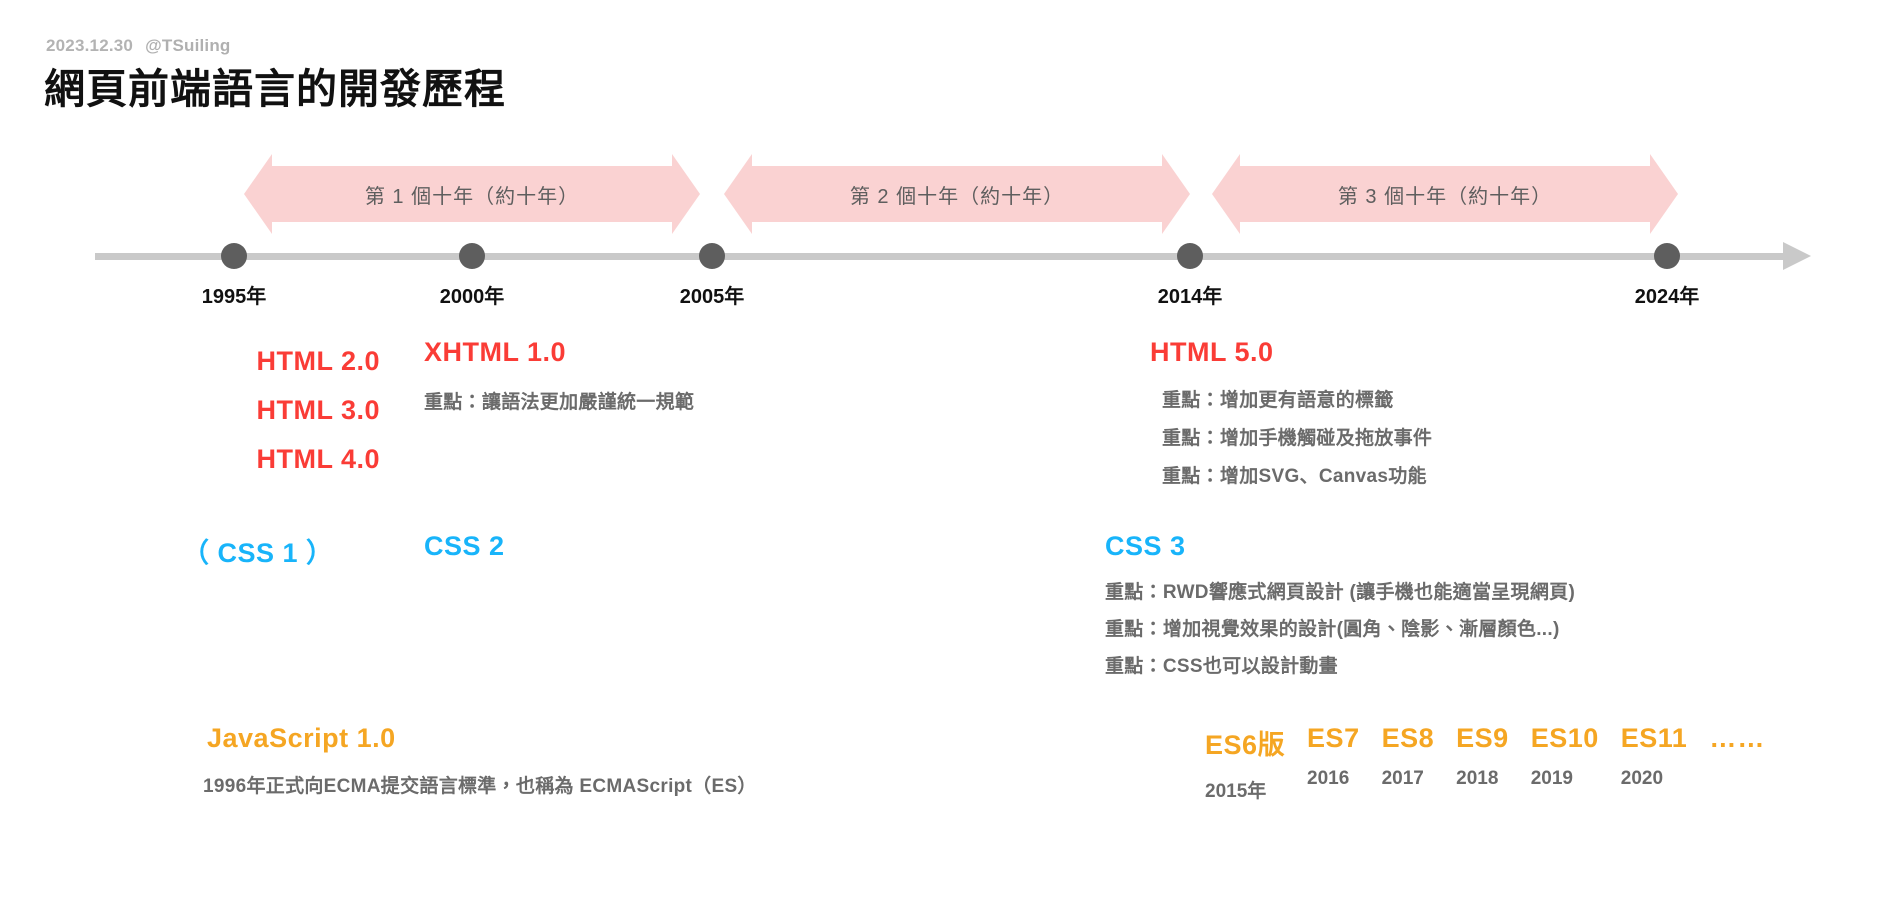 The image size is (1900, 900). What do you see at coordinates (90, 45) in the screenshot?
I see `byline-date: 2023.12.30` at bounding box center [90, 45].